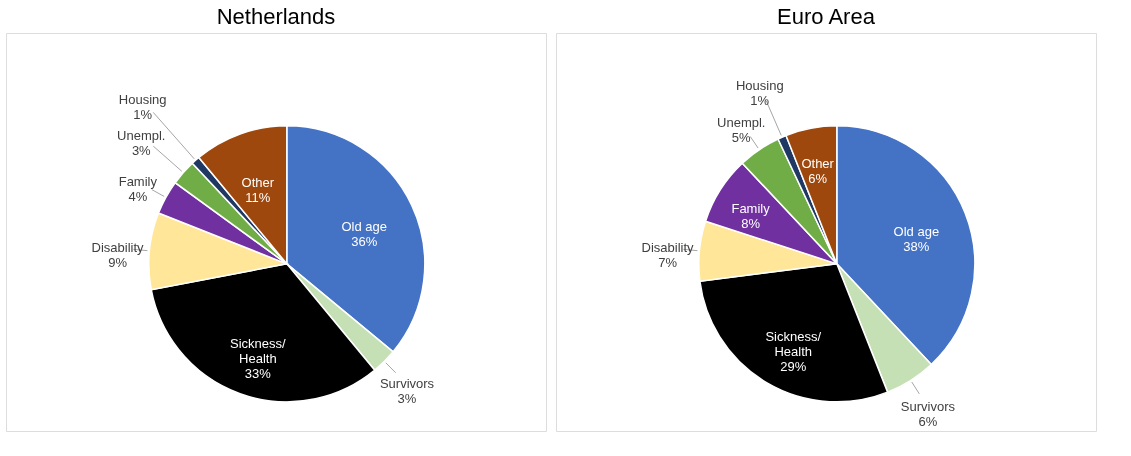 This screenshot has width=1131, height=456. Describe the element at coordinates (916, 247) in the screenshot. I see `data-label: 38%` at that location.